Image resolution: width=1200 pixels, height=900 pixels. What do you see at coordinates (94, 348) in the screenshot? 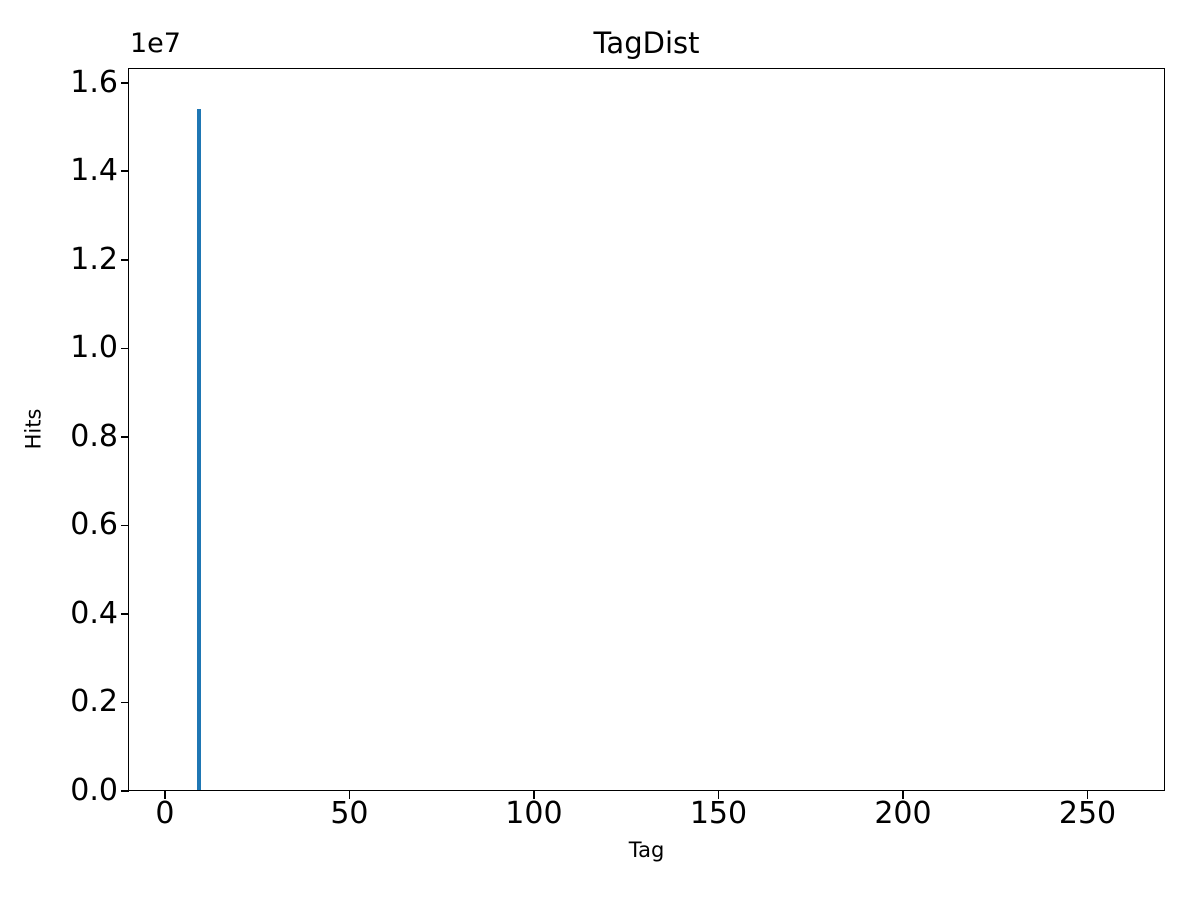
I see `y-tick-label: 1.0` at bounding box center [94, 348].